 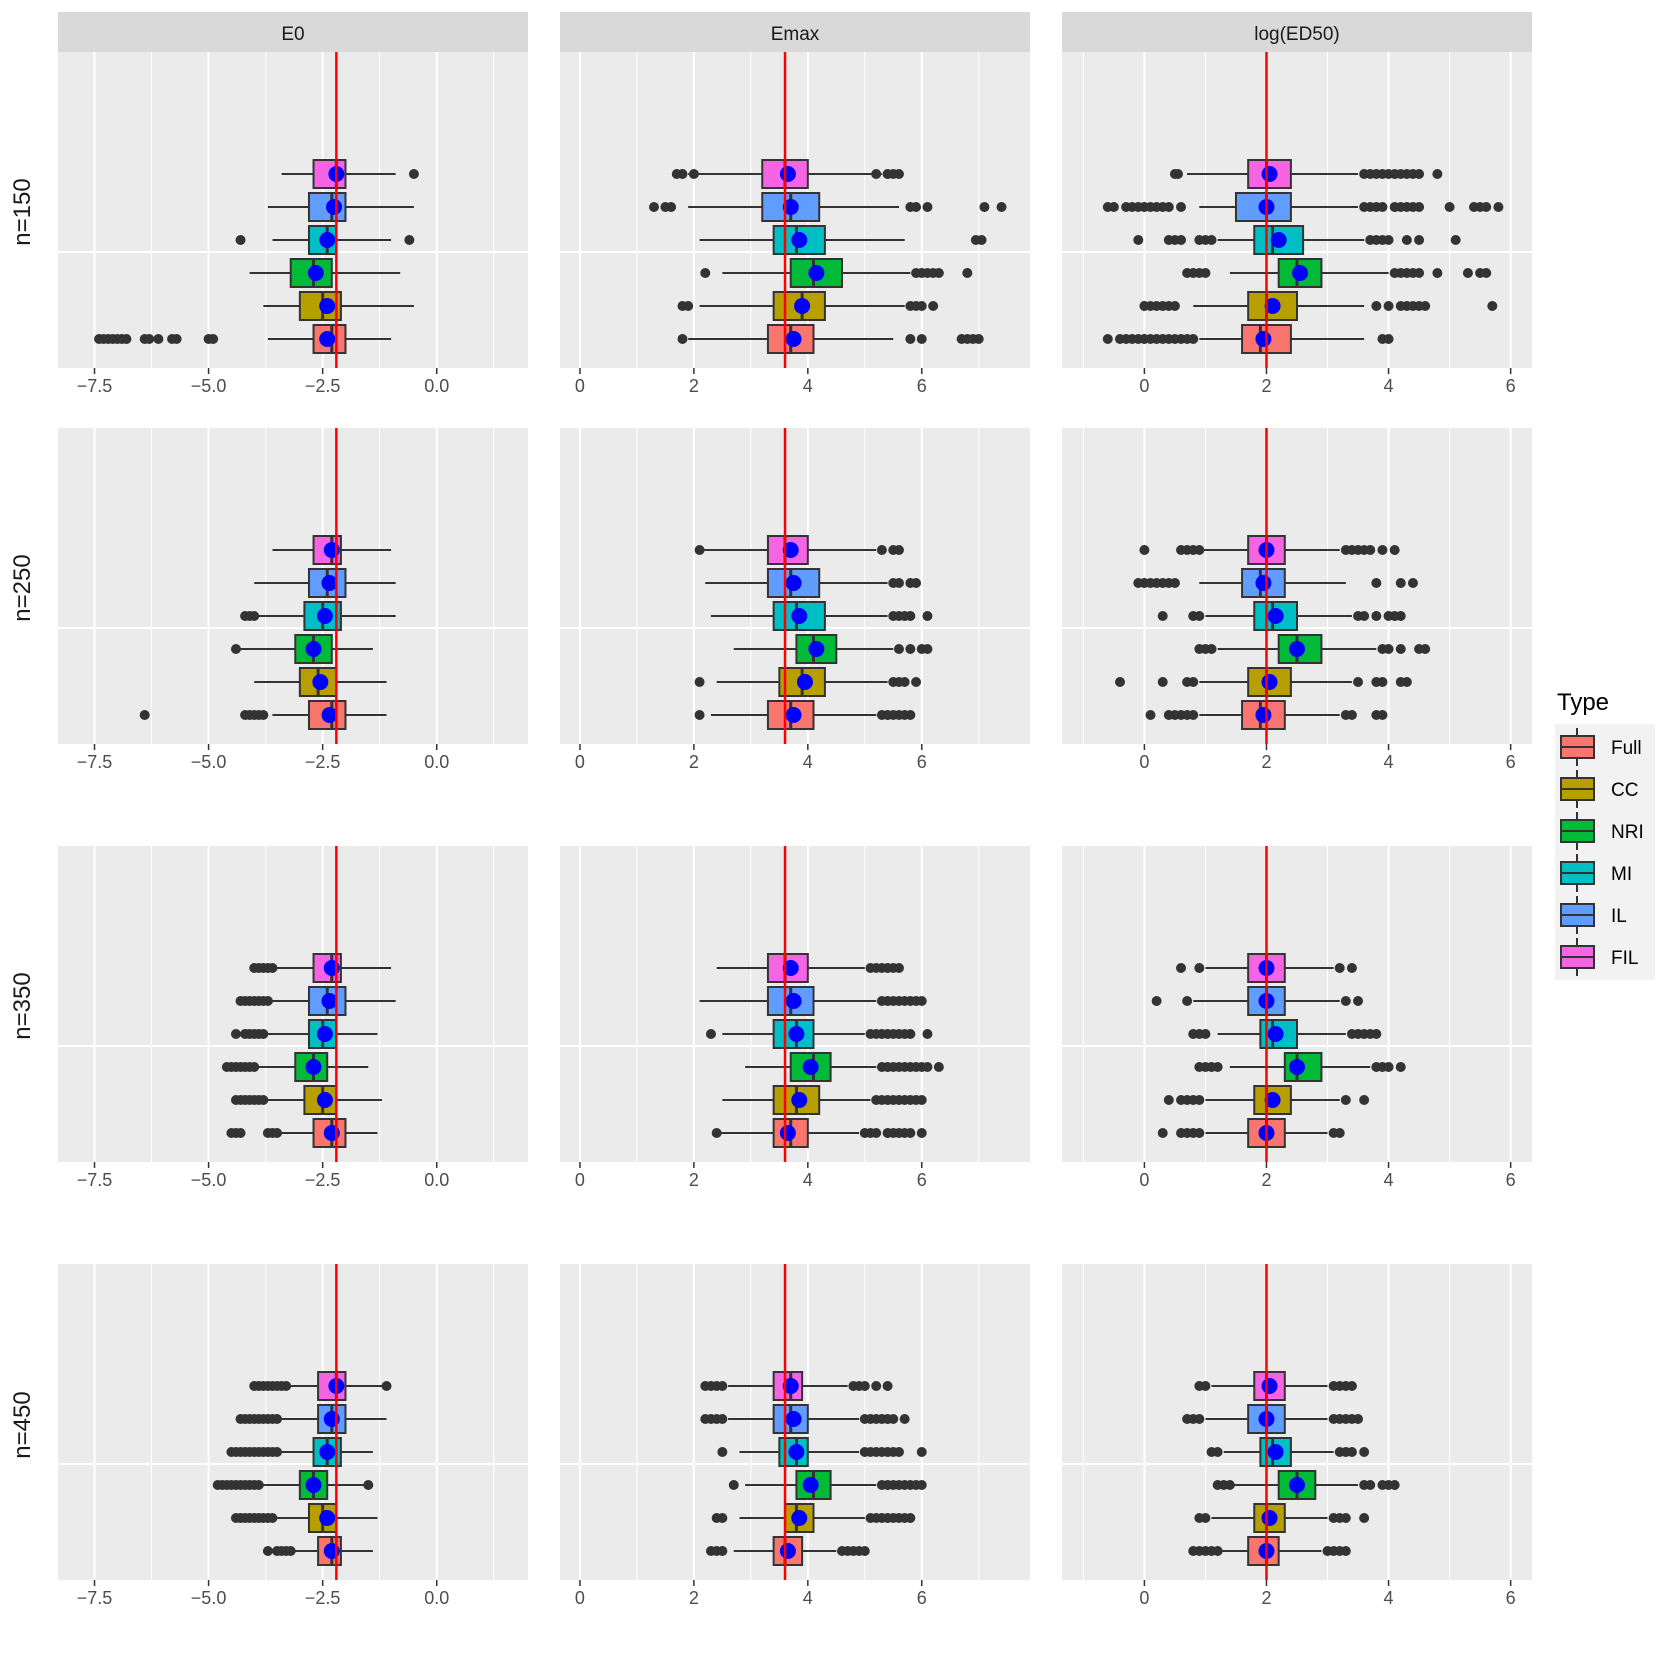 What do you see at coordinates (1619, 916) in the screenshot?
I see `legend-label-il: IL` at bounding box center [1619, 916].